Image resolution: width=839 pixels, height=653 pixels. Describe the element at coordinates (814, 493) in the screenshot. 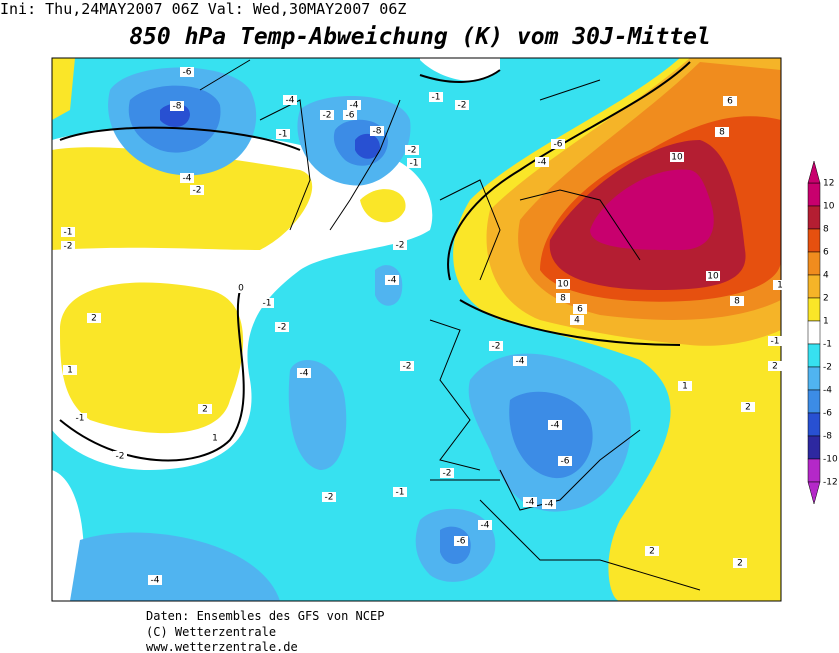

I see `legend-cap` at that location.